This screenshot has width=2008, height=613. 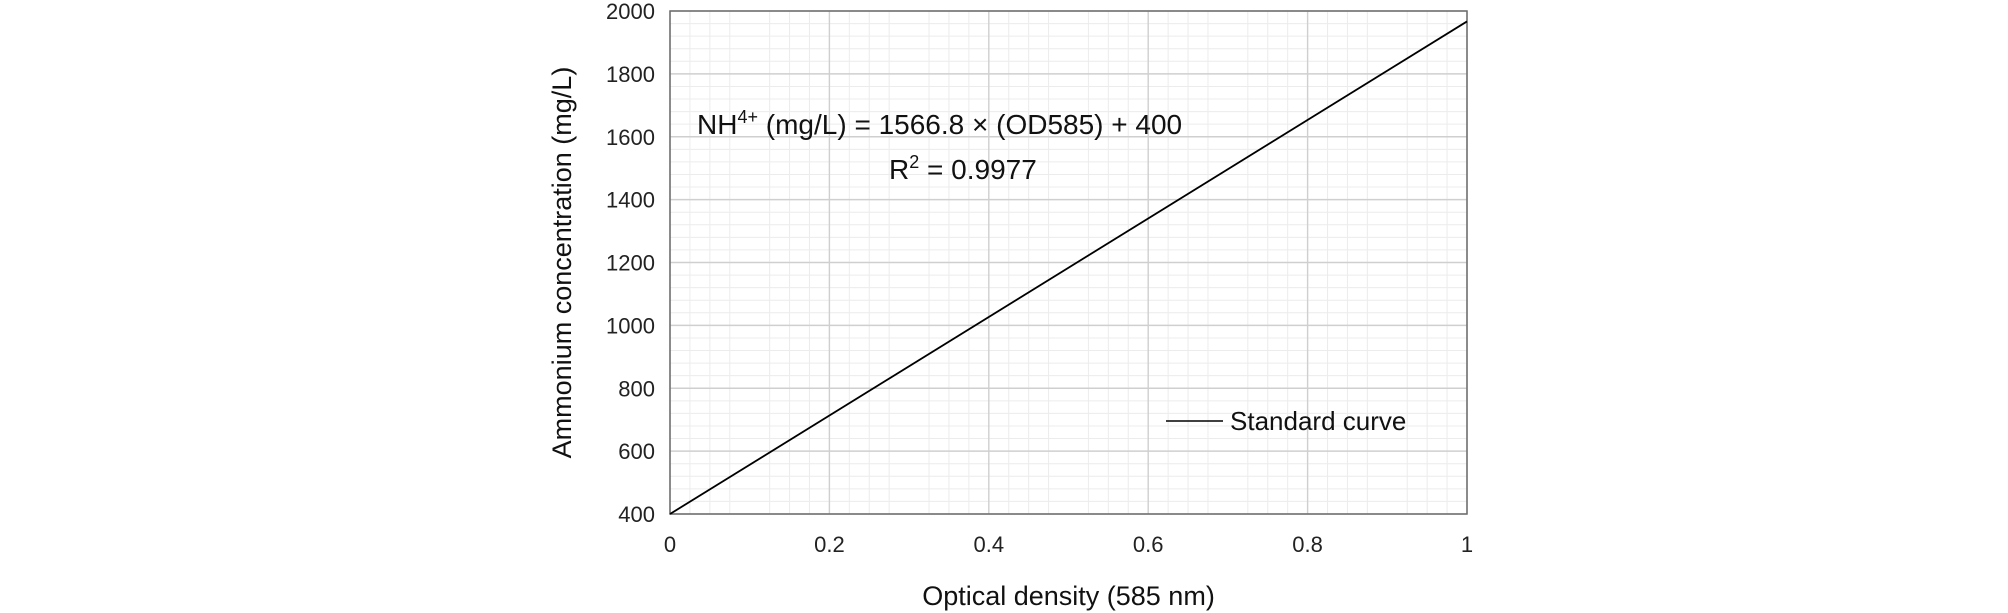 I want to click on y-axis-ticks: 400 600 800 1000 1200 1400 1600 1800 2000, so click(x=630, y=263).